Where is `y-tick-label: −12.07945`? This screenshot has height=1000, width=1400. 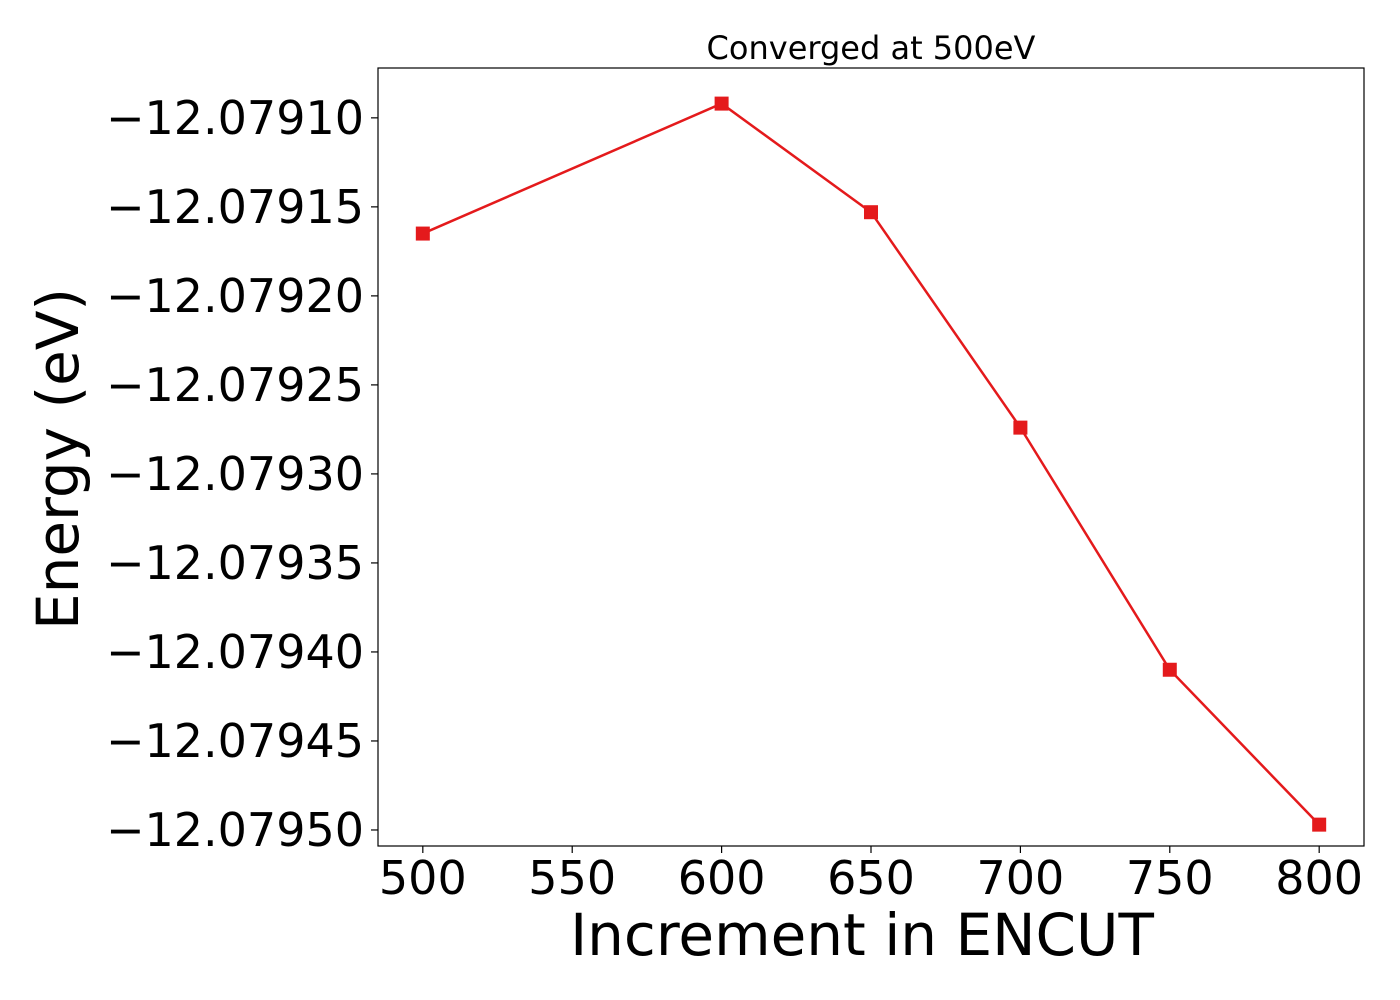 y-tick-label: −12.07945 is located at coordinates (235, 741).